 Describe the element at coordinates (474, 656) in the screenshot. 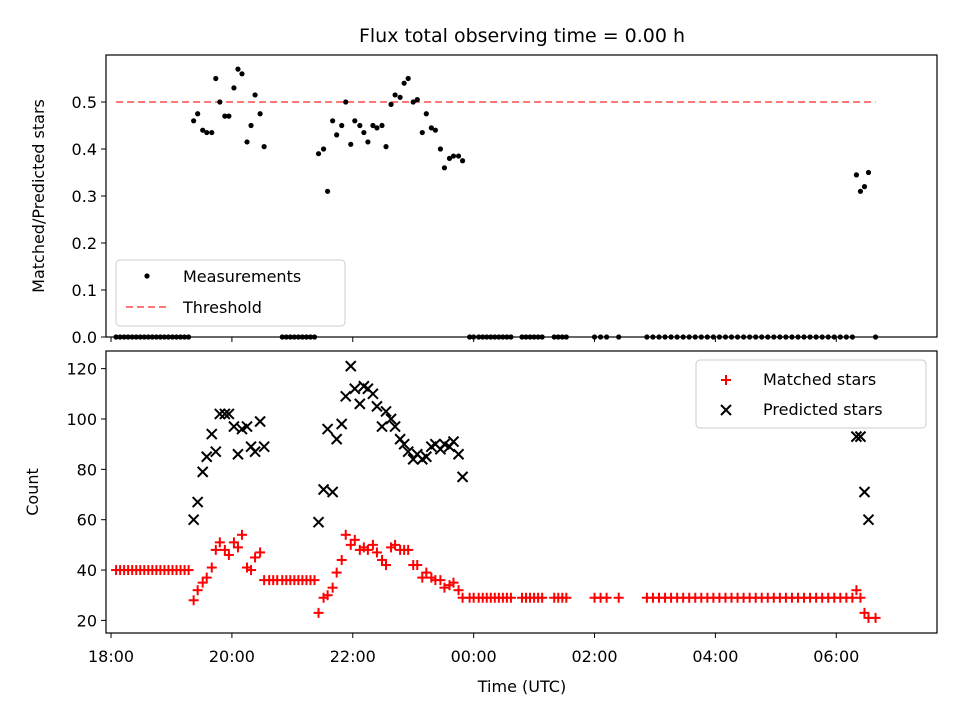

I see `x-tick-label: 00:00` at that location.